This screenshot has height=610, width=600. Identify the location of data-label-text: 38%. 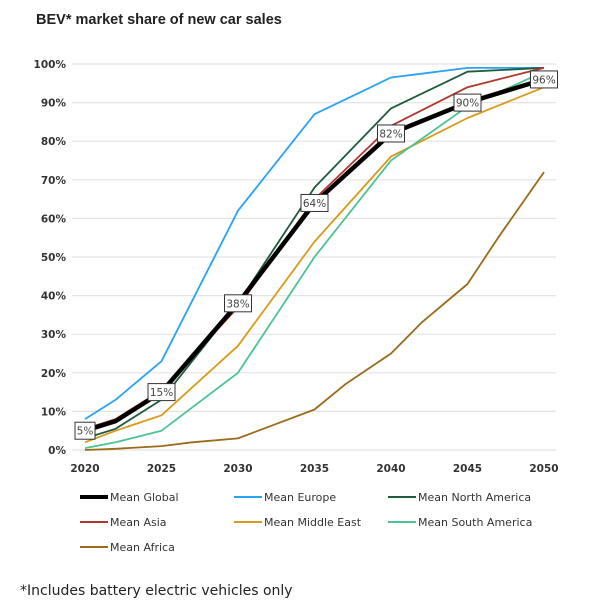
(237, 304).